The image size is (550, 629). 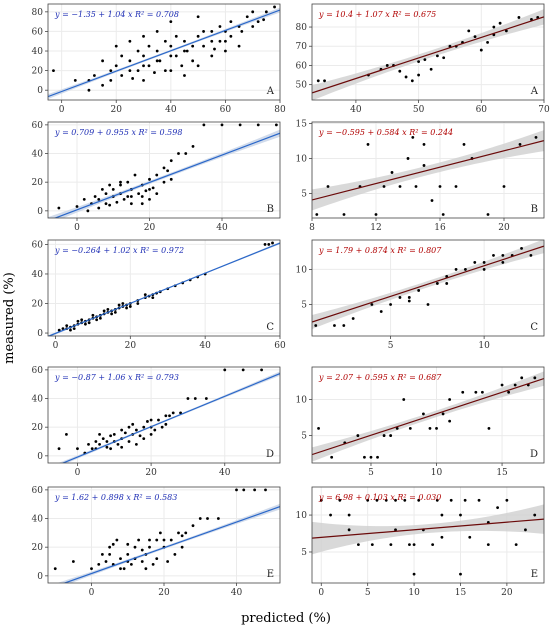 I want to click on regression-equation: y = 6.98 + 0.103 x R² = 0.030, so click(x=379, y=497).